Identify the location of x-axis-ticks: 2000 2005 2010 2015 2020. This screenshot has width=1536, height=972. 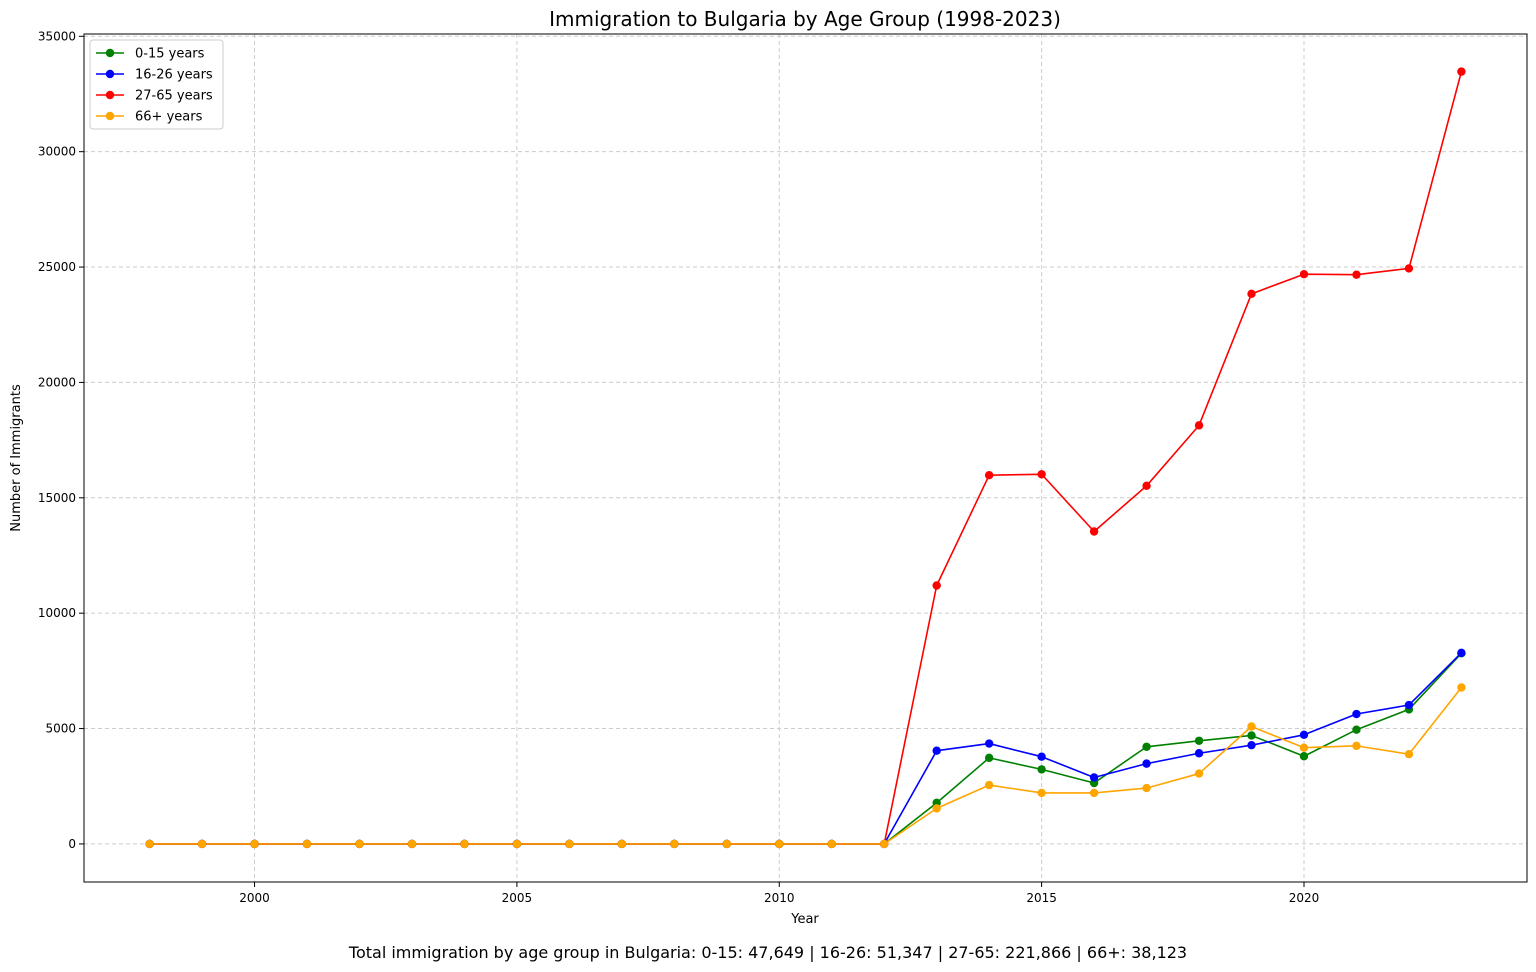
(779, 893).